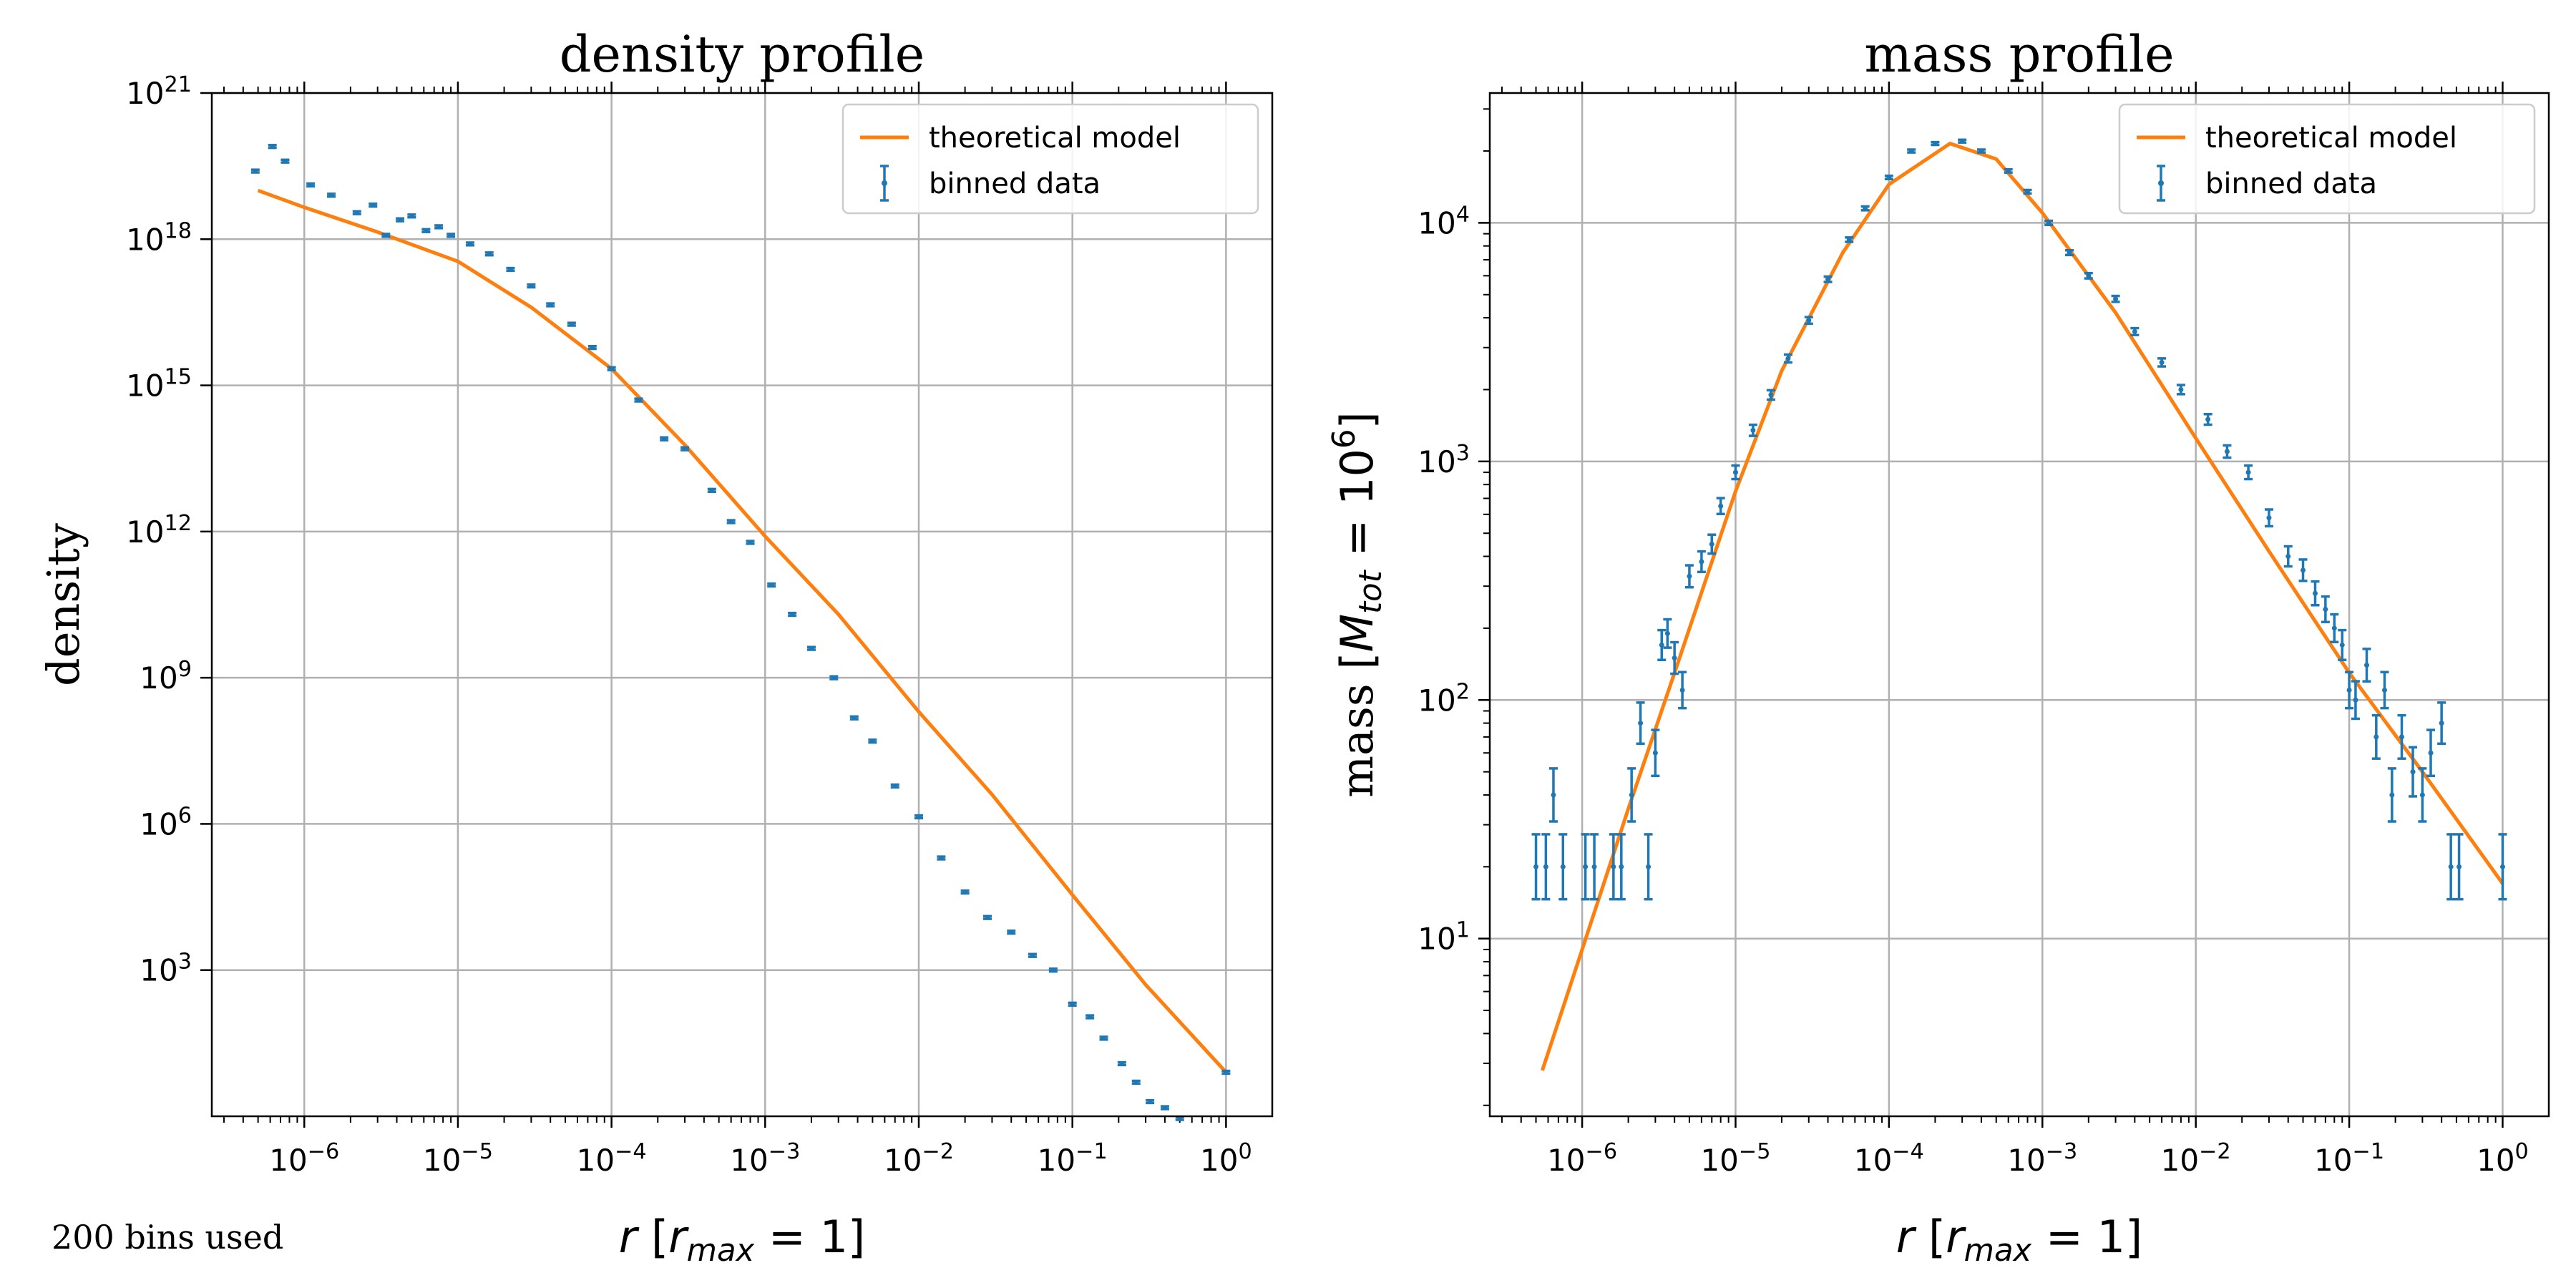 This screenshot has height=1288, width=2576. I want to click on x-tick-label: 10⁻⁵, so click(458, 1159).